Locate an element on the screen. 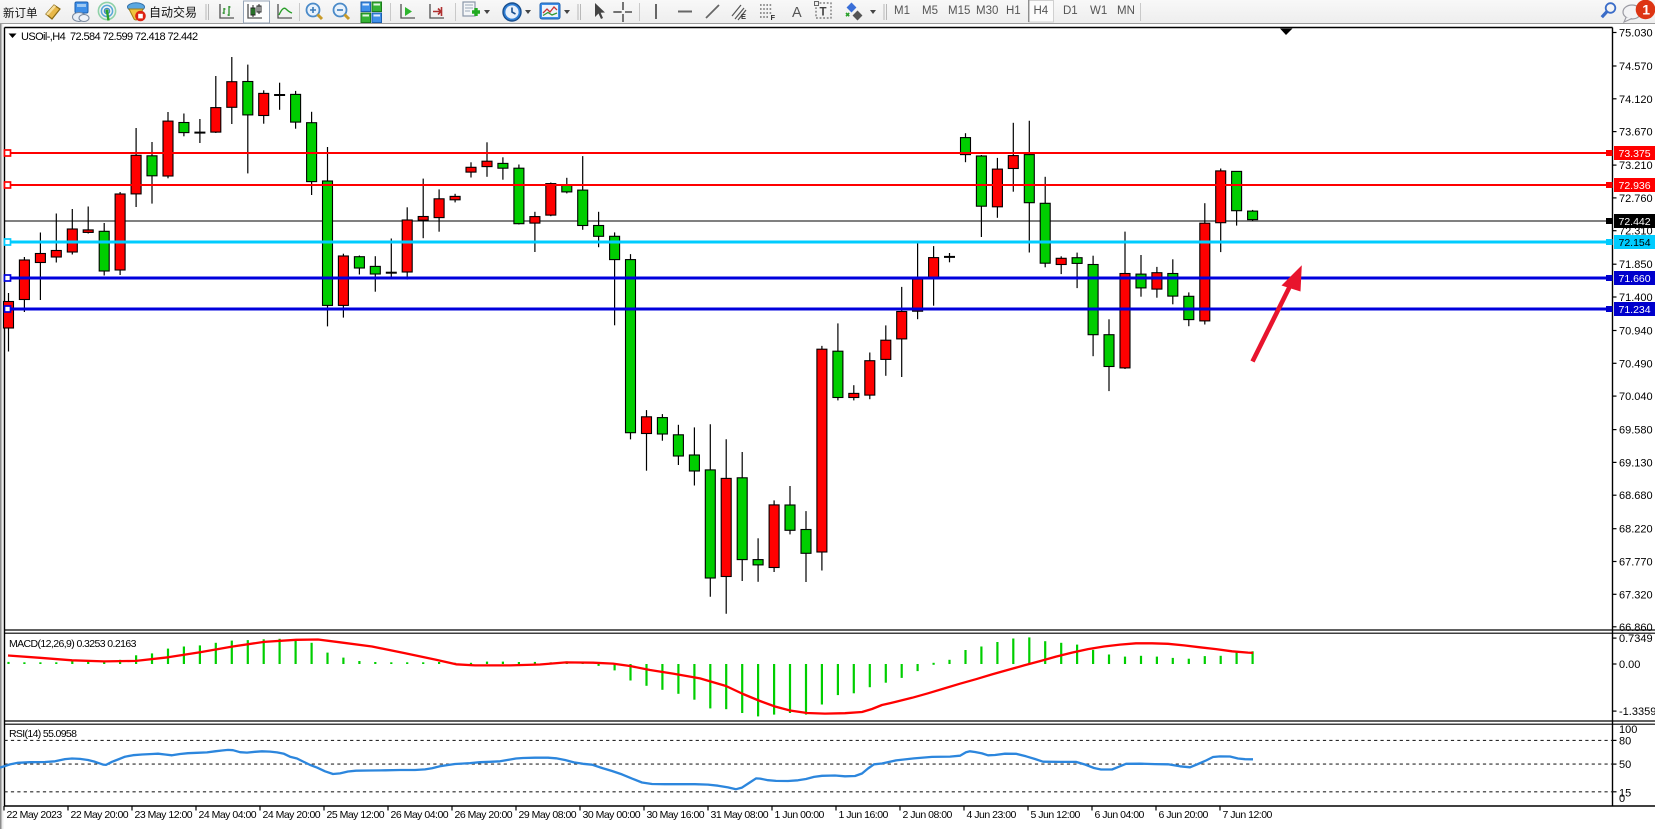 The width and height of the screenshot is (1655, 829). svg-text: 70.490 is located at coordinates (1636, 364).